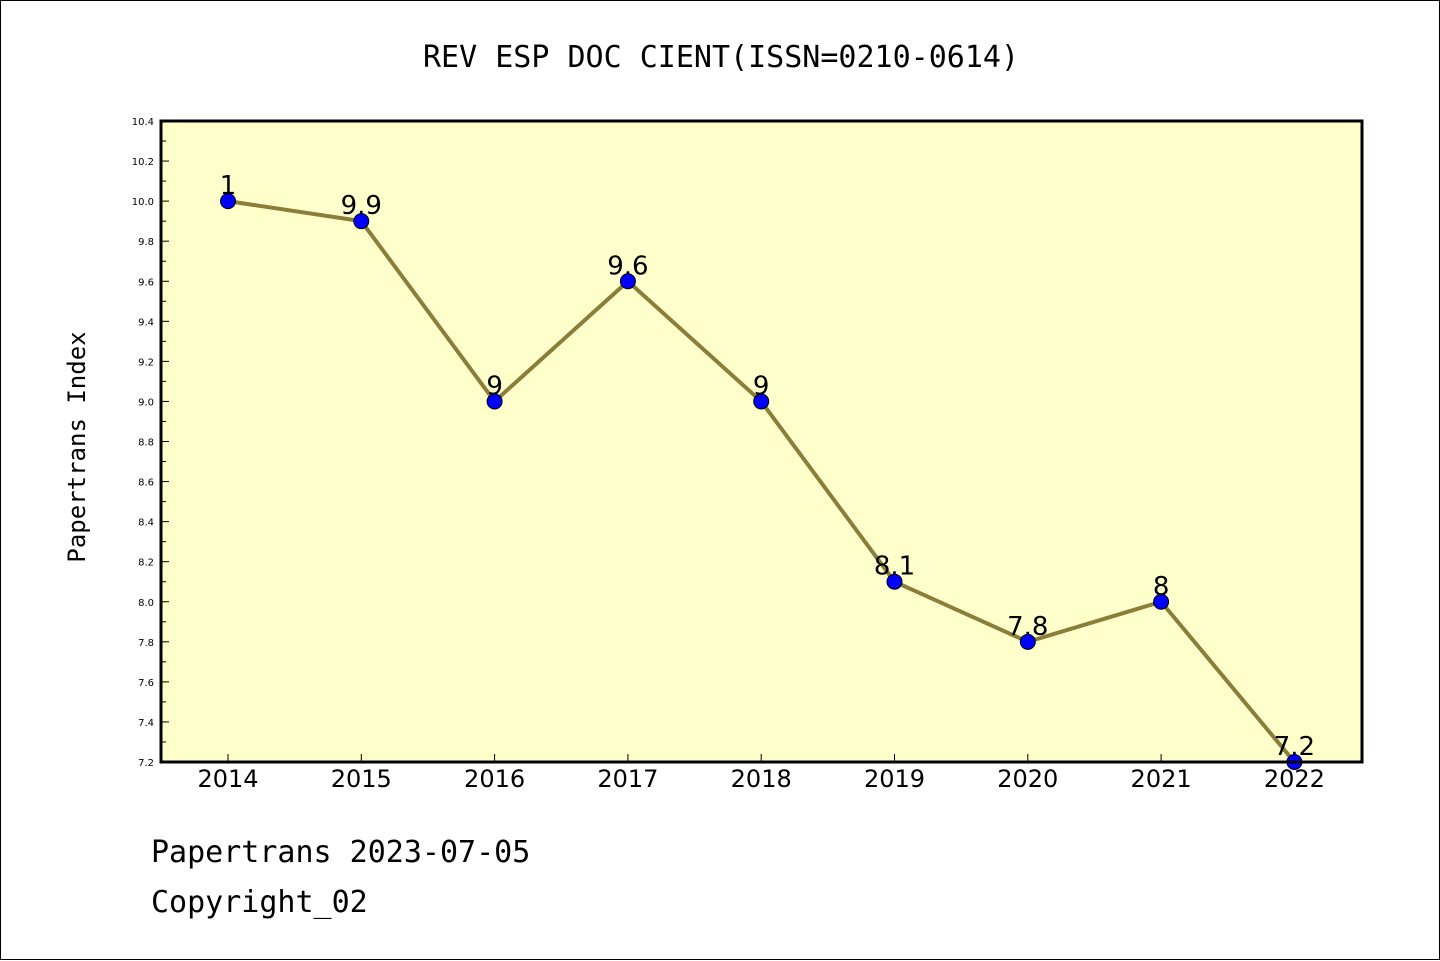  I want to click on y-tick-label: 9.2, so click(146, 362).